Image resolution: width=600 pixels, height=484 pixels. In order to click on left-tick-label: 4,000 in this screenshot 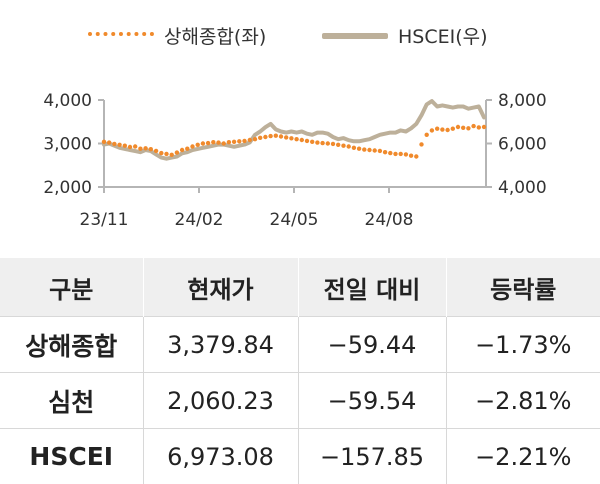, I will do `click(67, 101)`.